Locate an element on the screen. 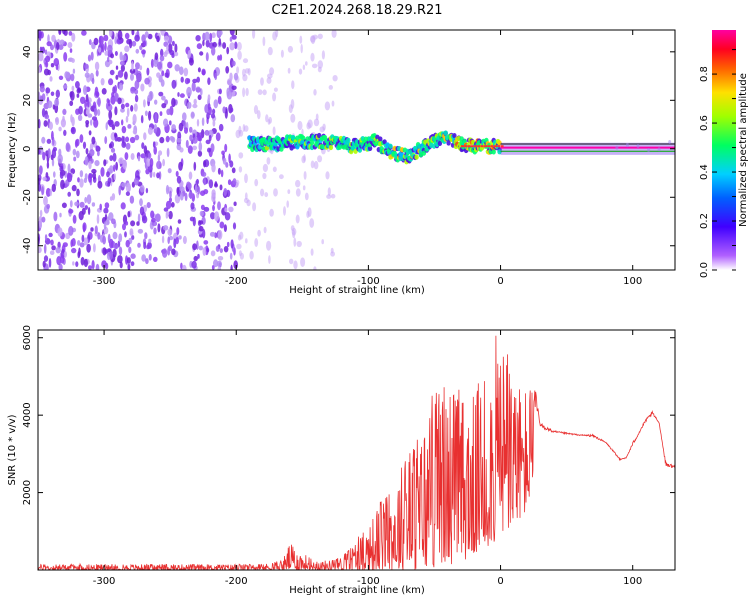 The height and width of the screenshot is (600, 750). snr-xlabel: Height of straight line (km) is located at coordinates (357, 590).